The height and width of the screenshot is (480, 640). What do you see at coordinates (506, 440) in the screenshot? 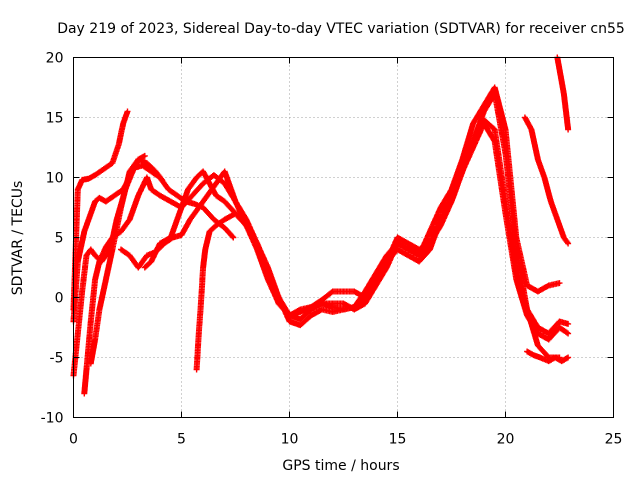
I see `x-tick-label: 20` at bounding box center [506, 440].